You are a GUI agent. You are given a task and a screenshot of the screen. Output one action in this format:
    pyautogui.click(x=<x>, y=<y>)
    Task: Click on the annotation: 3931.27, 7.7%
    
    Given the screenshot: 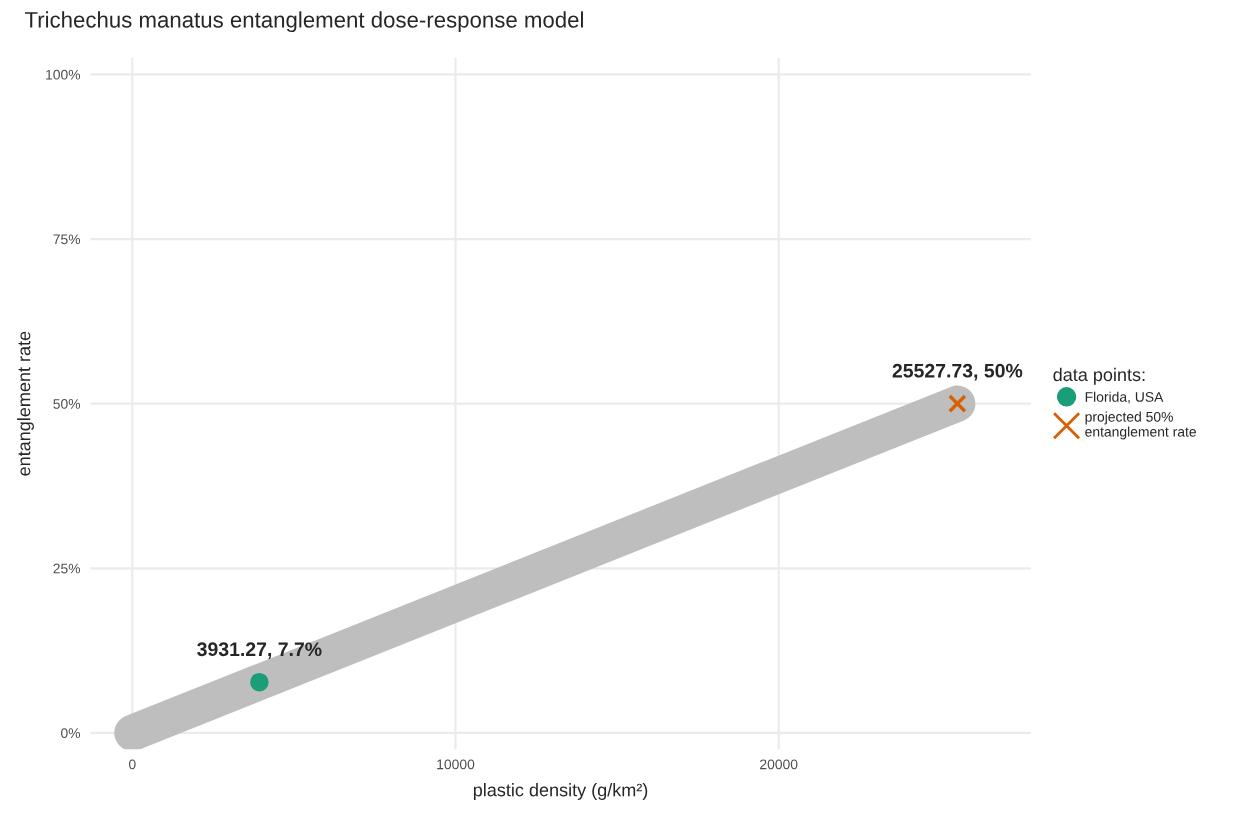 What is the action you would take?
    pyautogui.click(x=259, y=650)
    